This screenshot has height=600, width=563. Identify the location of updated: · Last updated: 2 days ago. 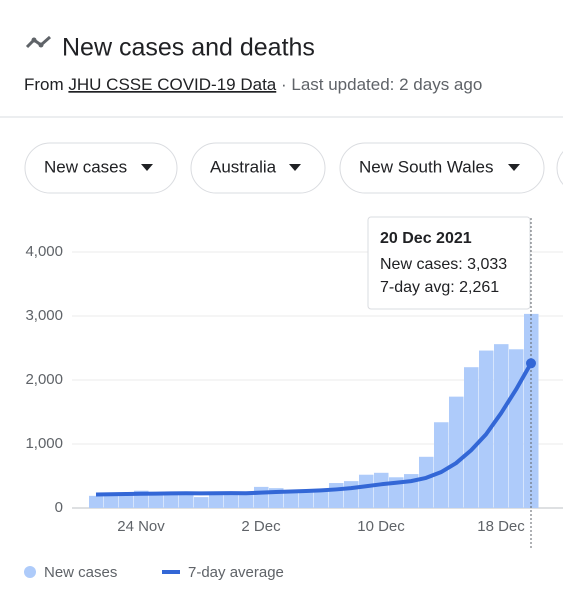
(381, 84).